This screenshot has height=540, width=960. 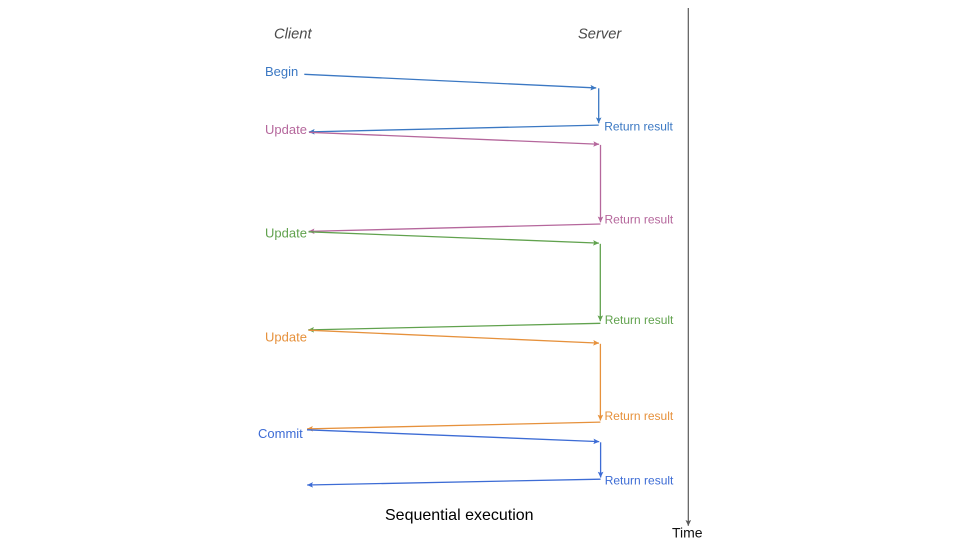 I want to click on svg-text: Commit, so click(x=280, y=433).